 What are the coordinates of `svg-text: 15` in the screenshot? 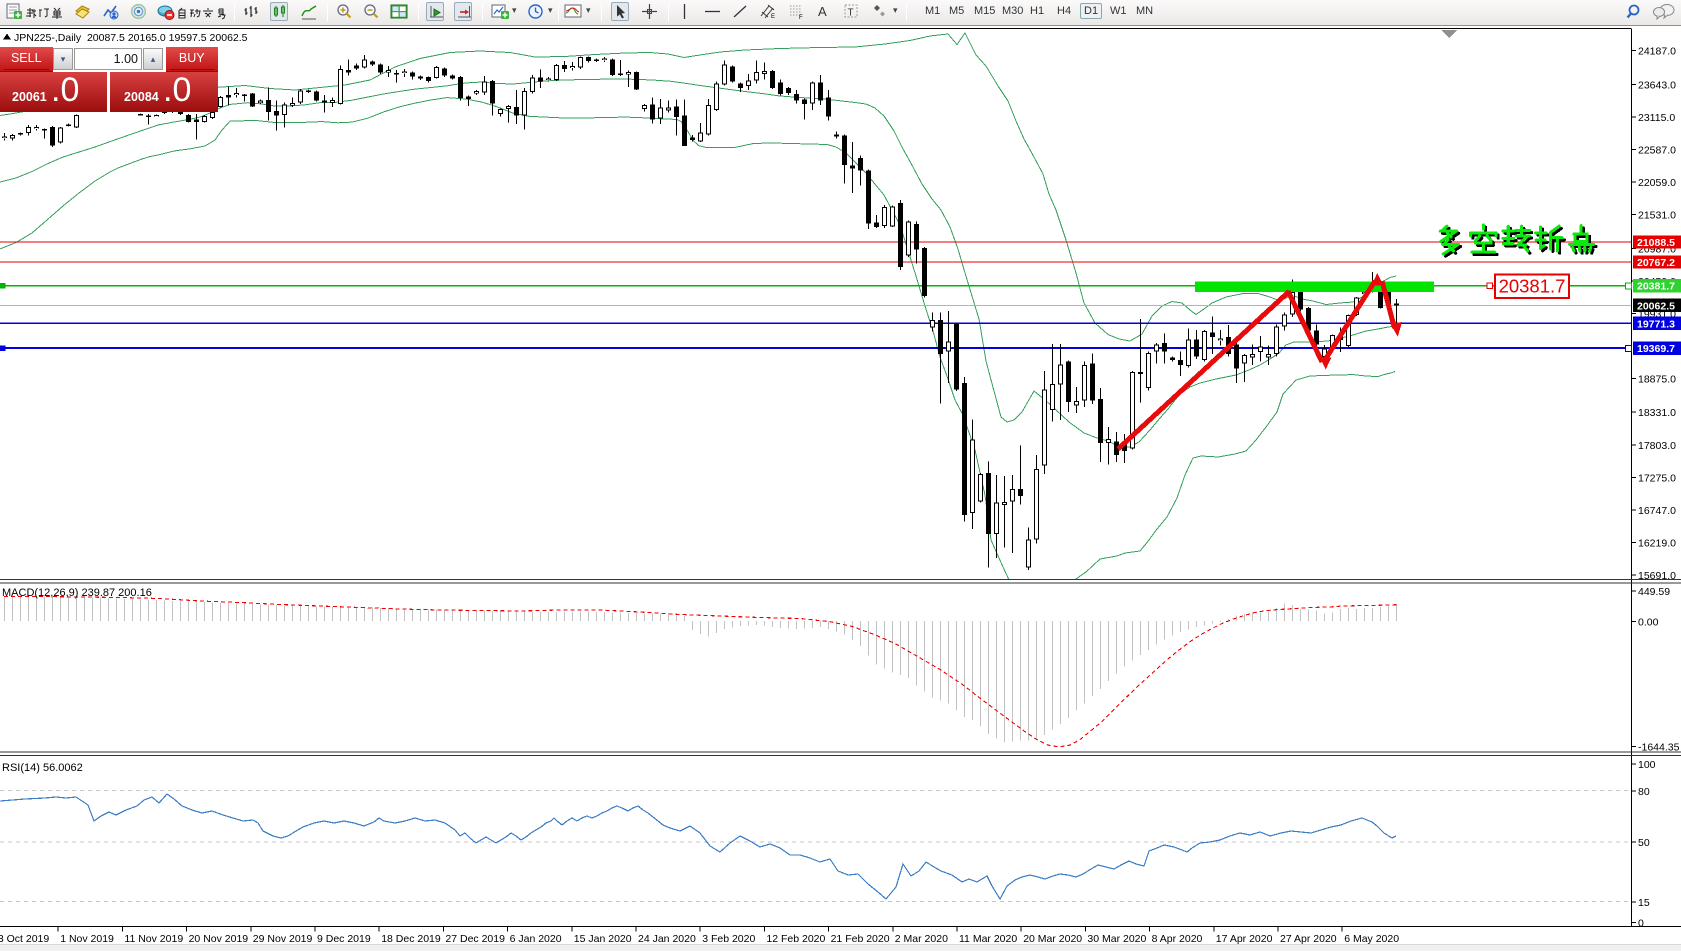 It's located at (1644, 903).